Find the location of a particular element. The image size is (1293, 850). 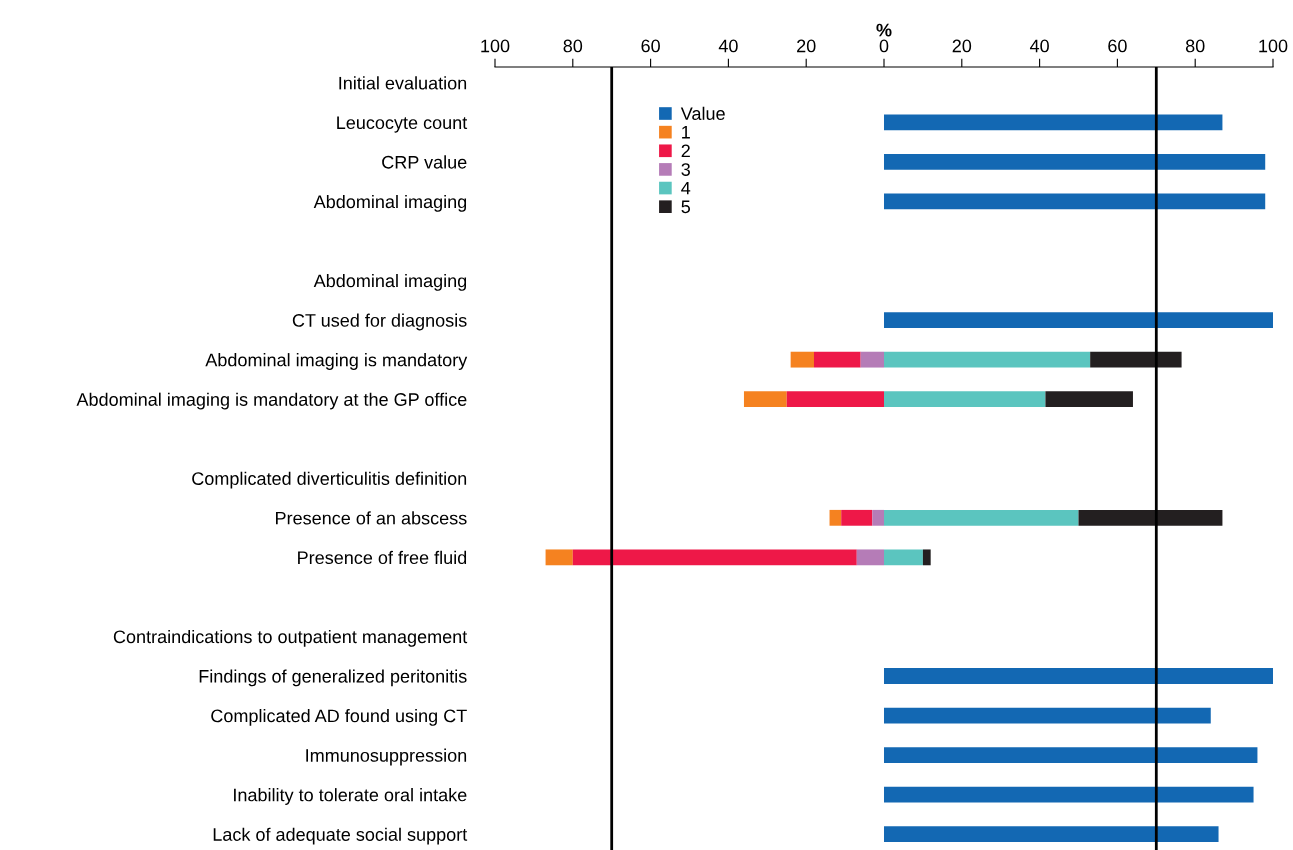

y-tick-label: Lack of adequate social support is located at coordinates (340, 836).